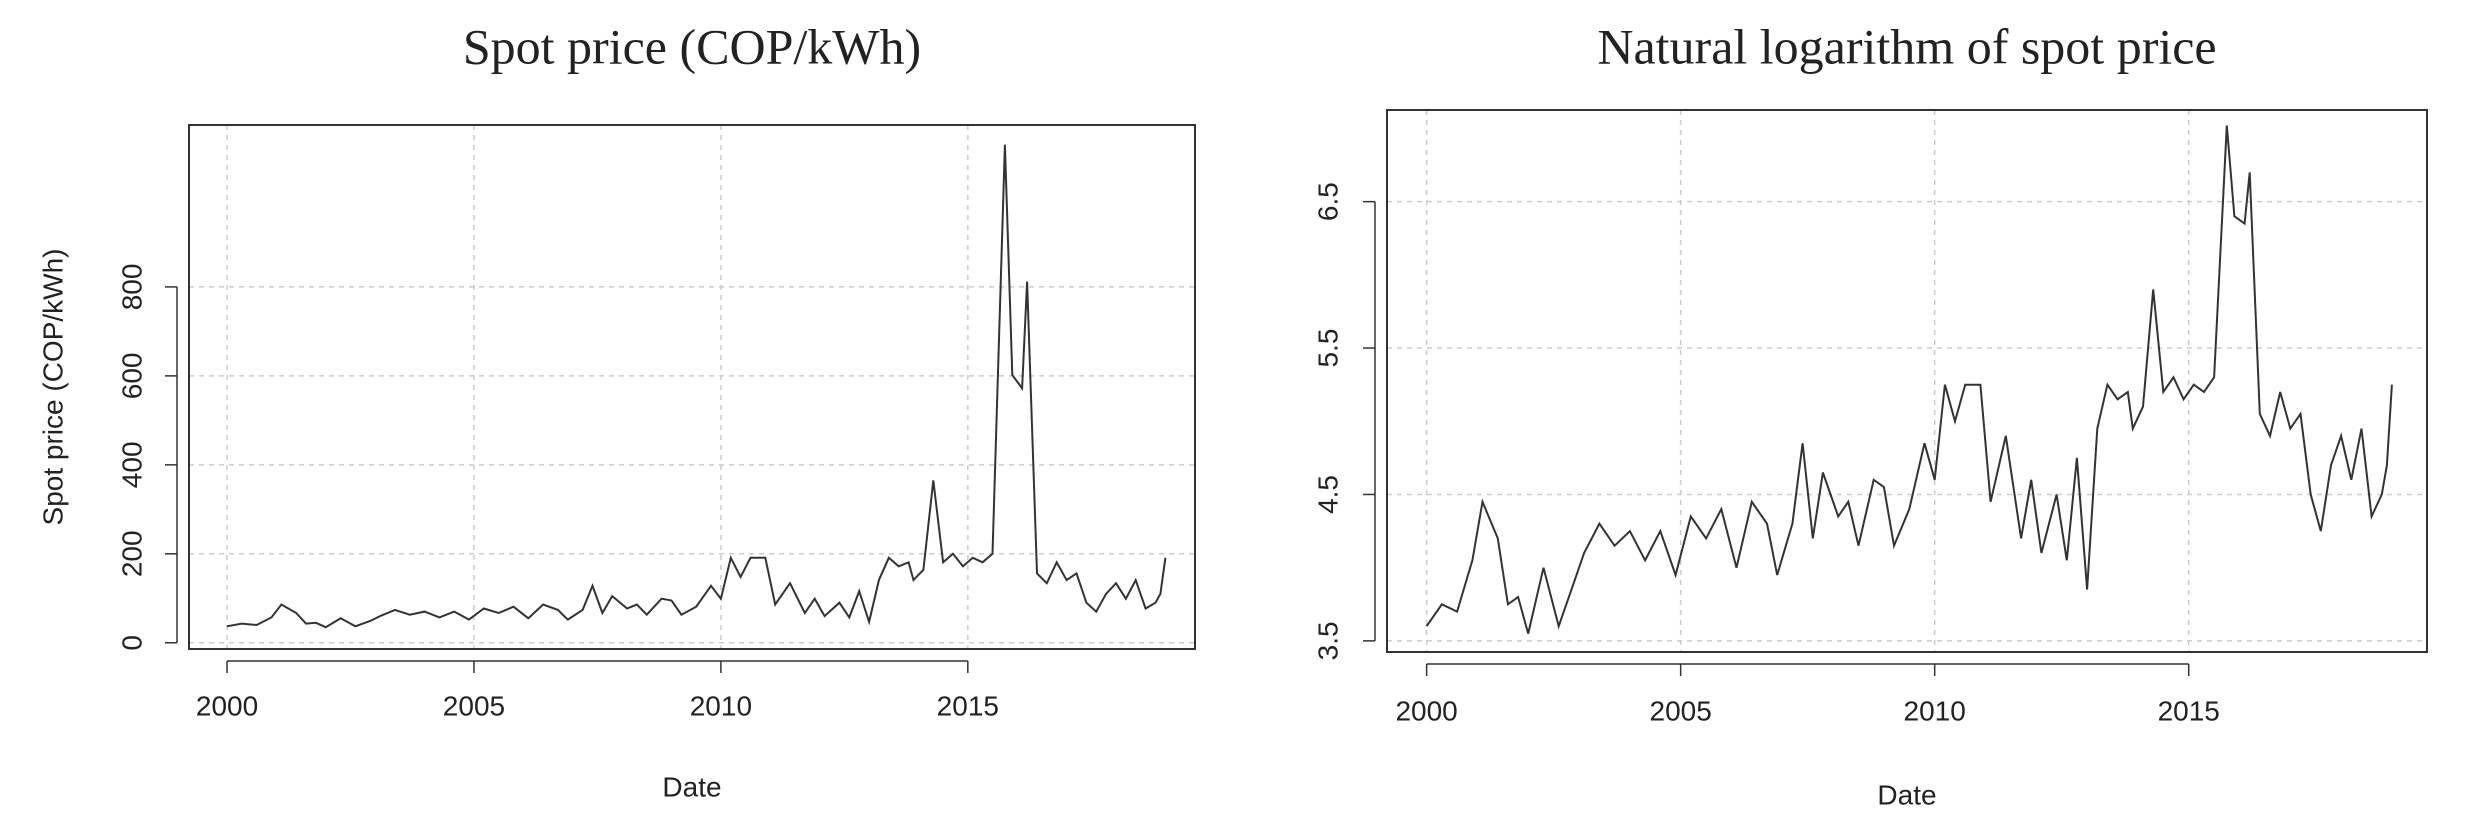  I want to click on y-axis-label: Spot price (COP/kWh), so click(52, 387).